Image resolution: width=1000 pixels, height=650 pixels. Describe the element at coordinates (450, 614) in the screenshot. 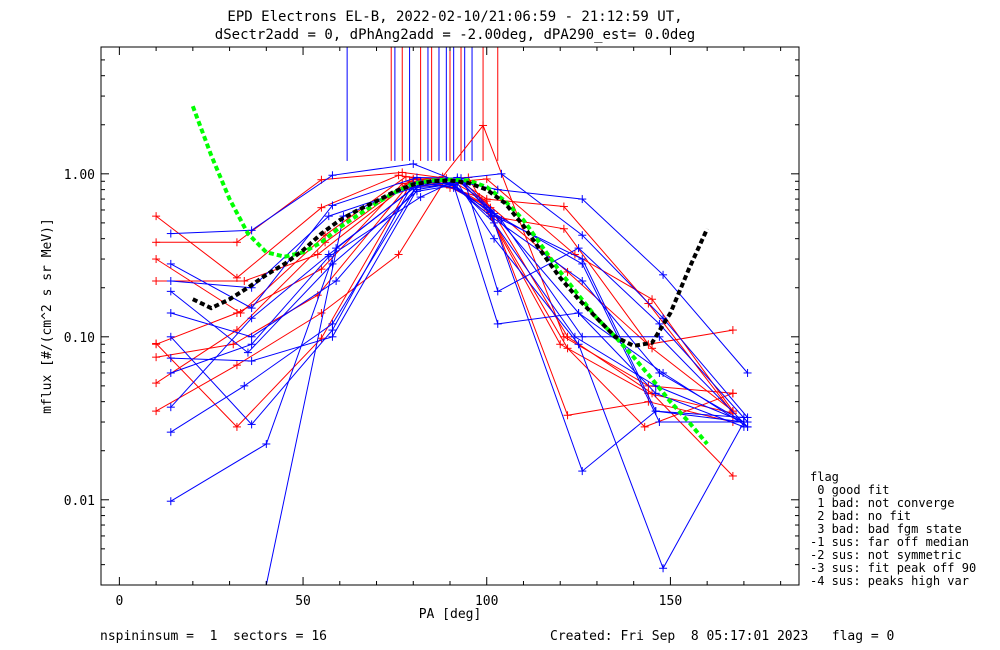

I see `x-axis-label: PA [deg]` at that location.